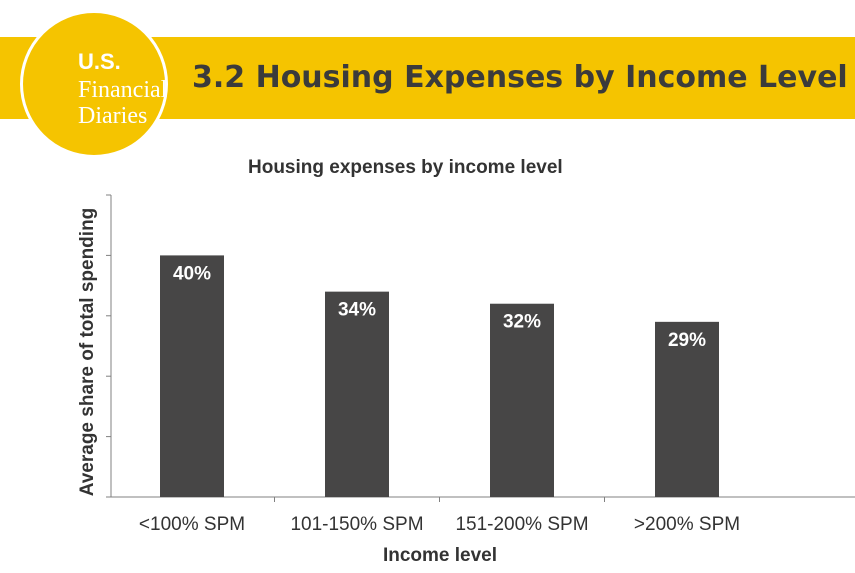 The image size is (855, 573). What do you see at coordinates (405, 167) in the screenshot?
I see `chart-title: Housing expenses by income level` at bounding box center [405, 167].